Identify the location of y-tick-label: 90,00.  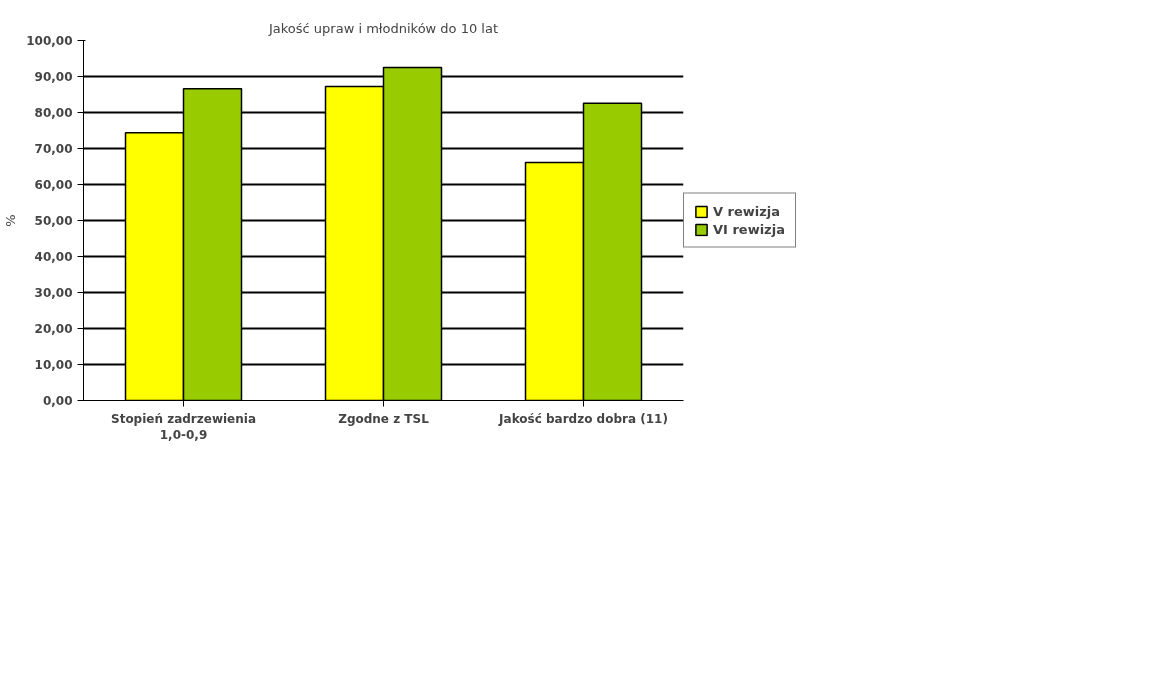
(53, 77).